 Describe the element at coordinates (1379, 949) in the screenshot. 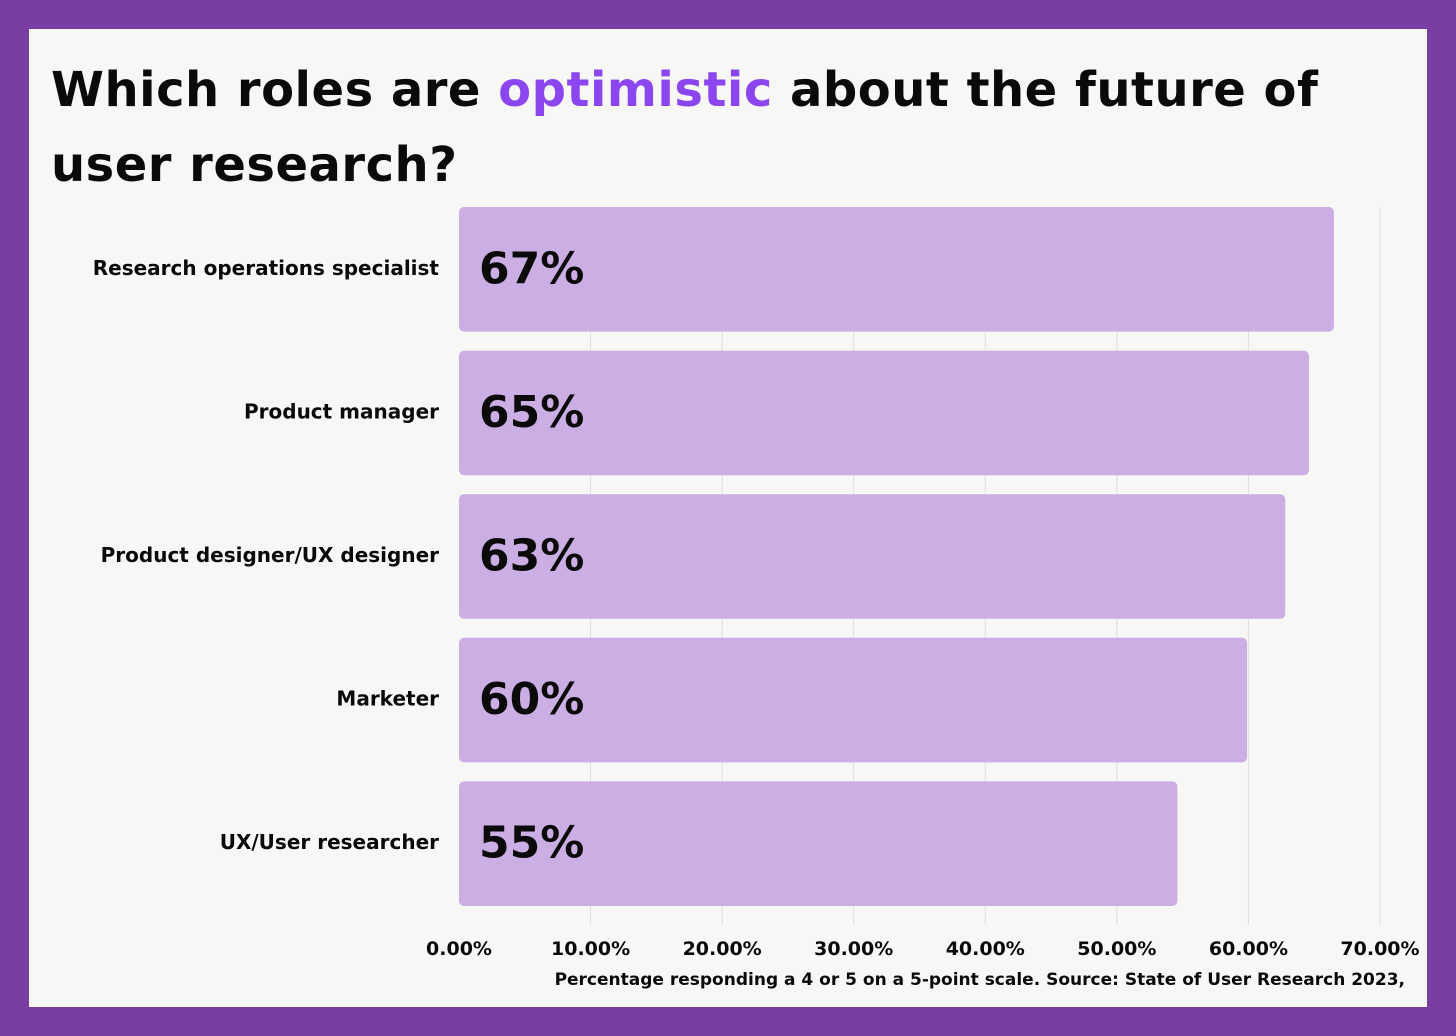

I see `x-tick-label: 70.00%` at that location.